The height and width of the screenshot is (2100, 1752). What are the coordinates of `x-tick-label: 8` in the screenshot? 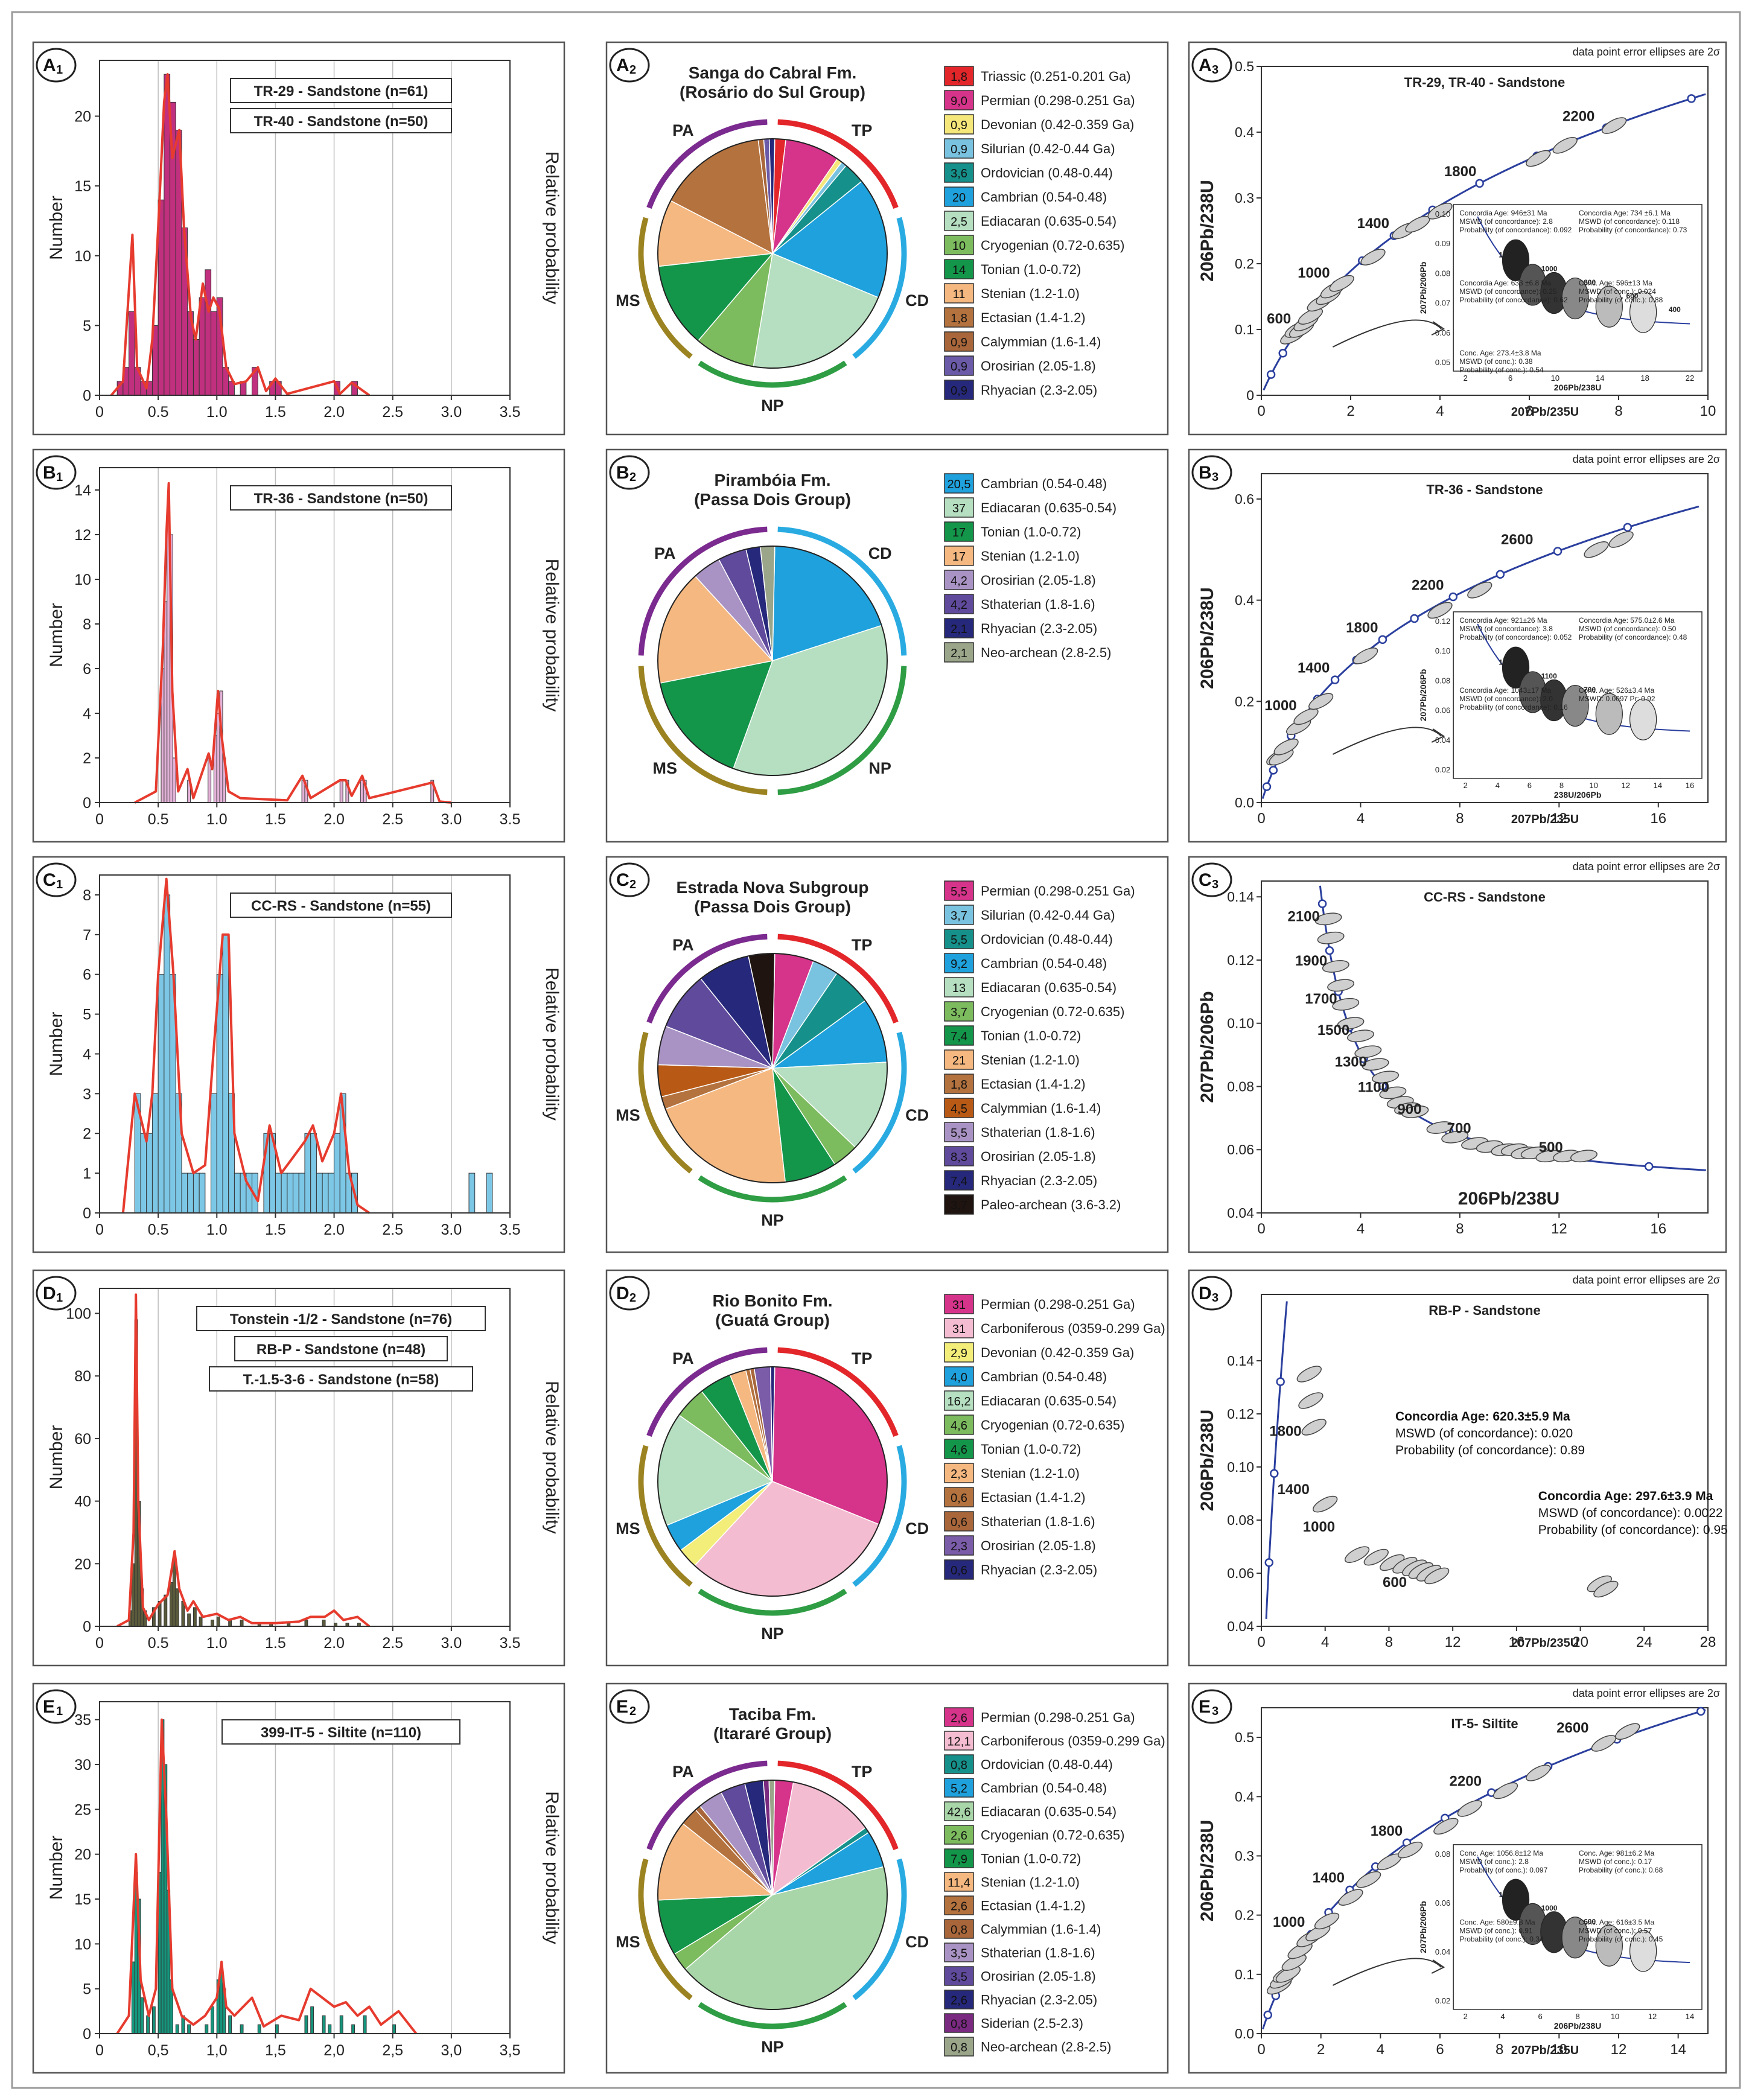 It's located at (1618, 411).